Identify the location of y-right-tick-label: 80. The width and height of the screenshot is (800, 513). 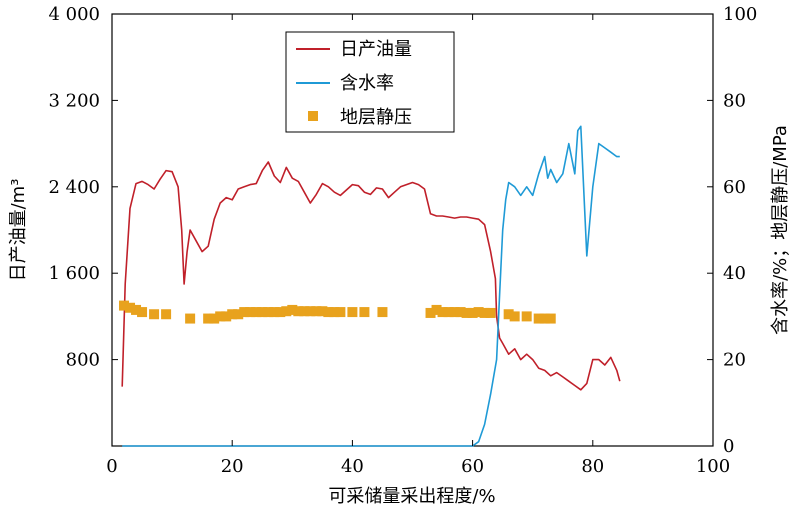
(734, 100).